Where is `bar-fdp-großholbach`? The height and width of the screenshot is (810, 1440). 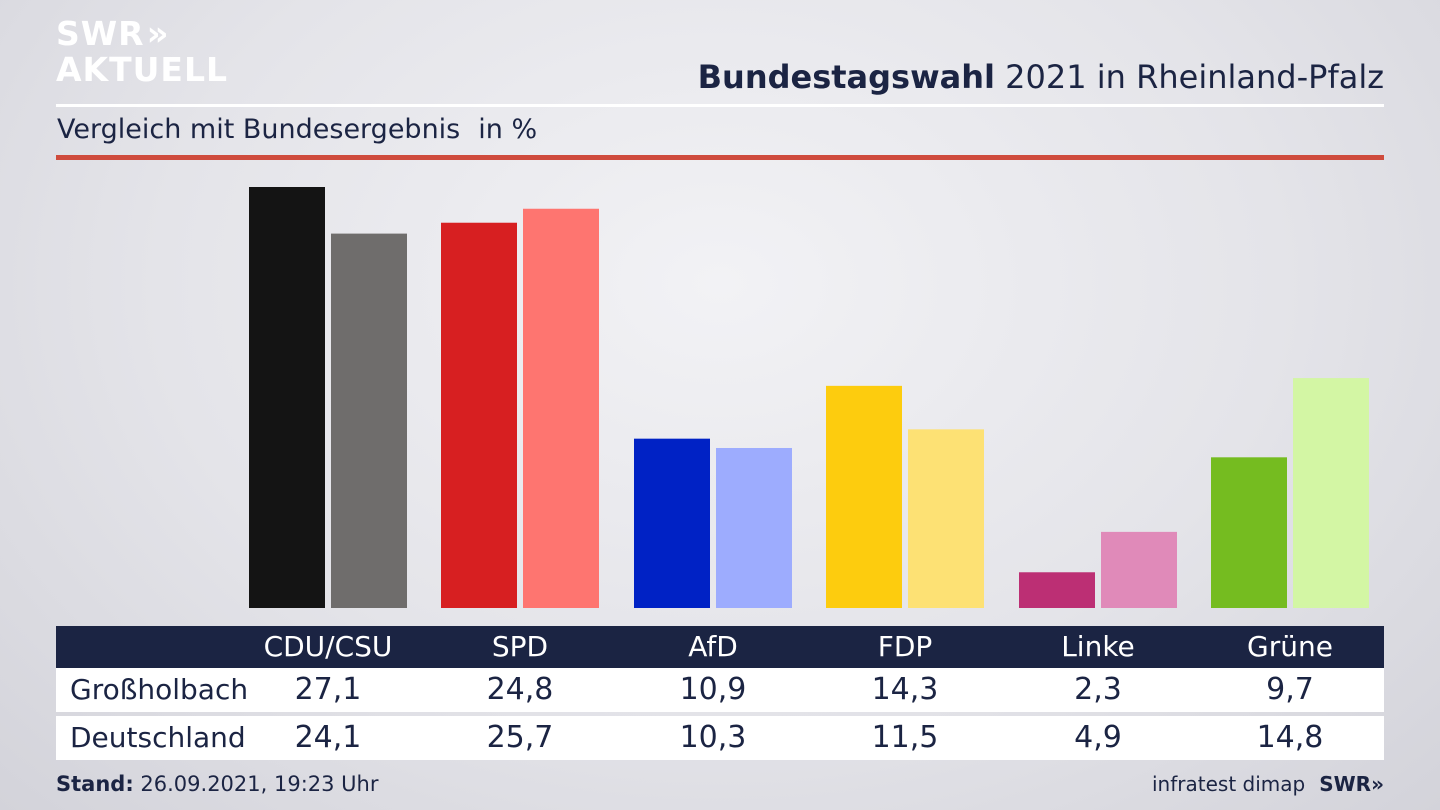
bar-fdp-großholbach is located at coordinates (864, 496).